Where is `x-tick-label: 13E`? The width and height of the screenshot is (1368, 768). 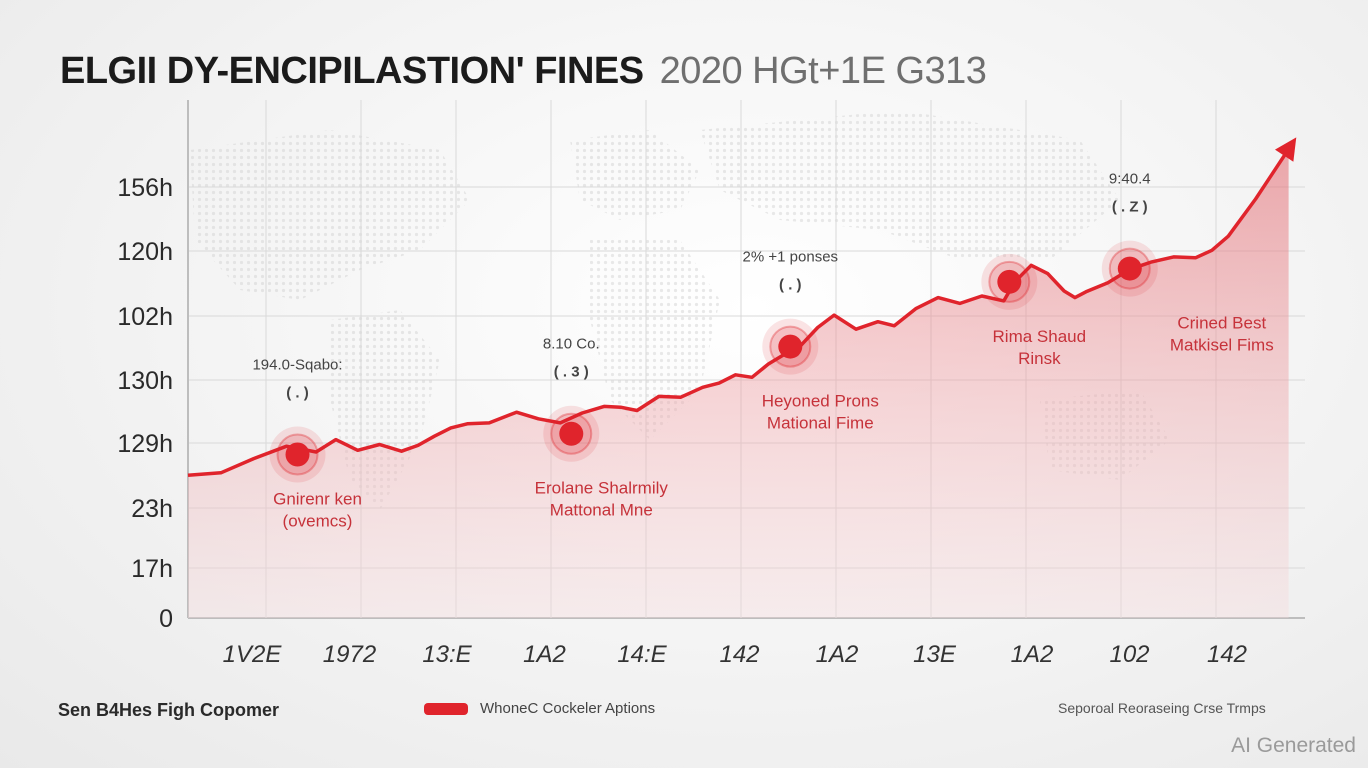 x-tick-label: 13E is located at coordinates (935, 654).